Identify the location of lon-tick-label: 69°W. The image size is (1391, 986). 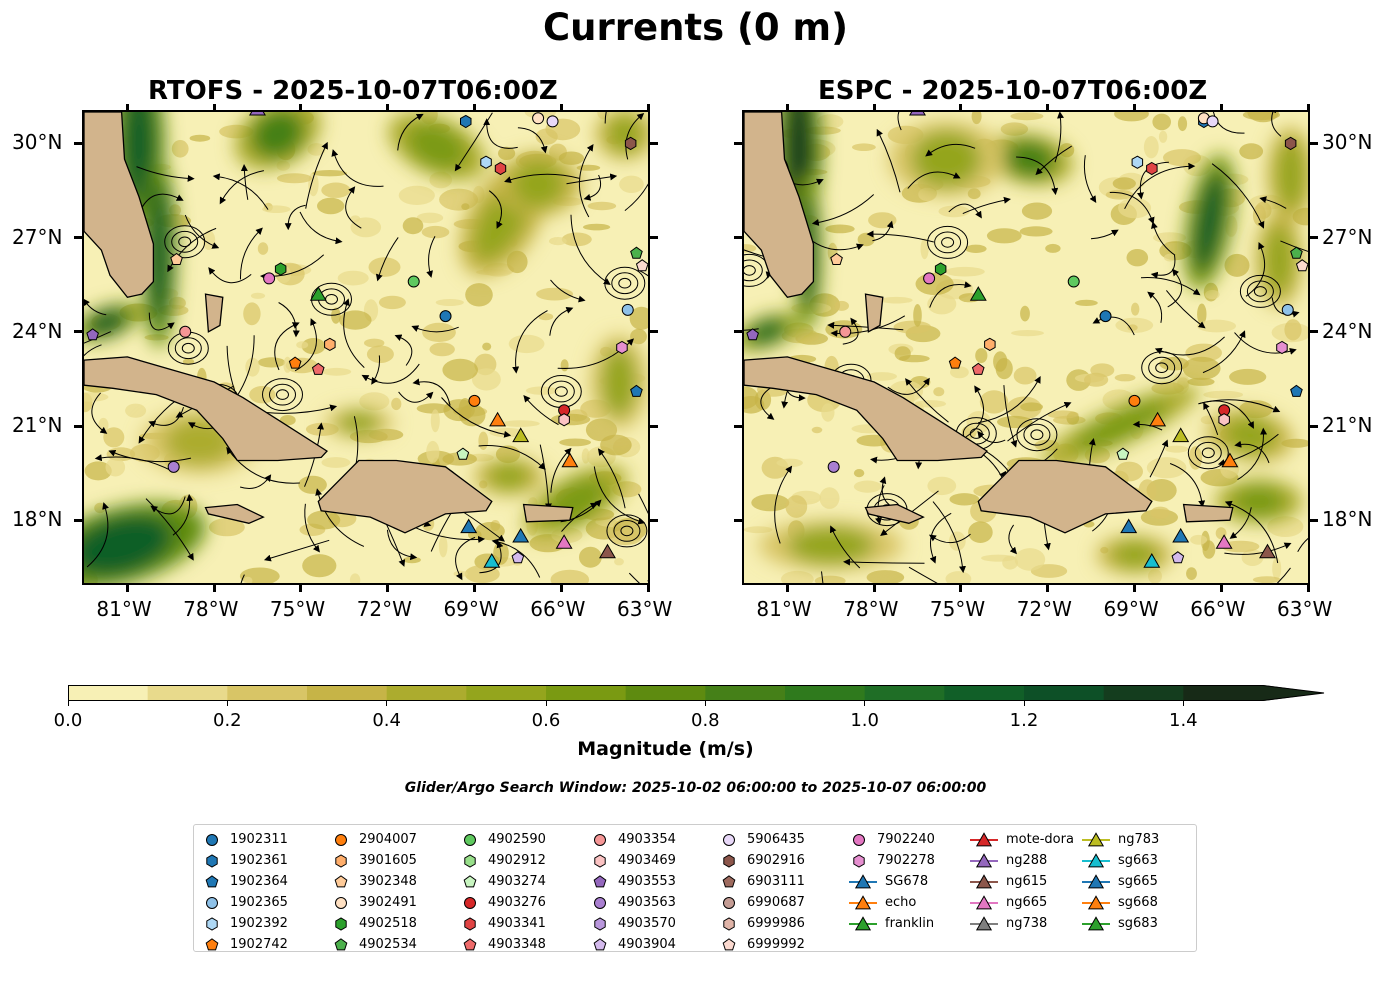
(471, 609).